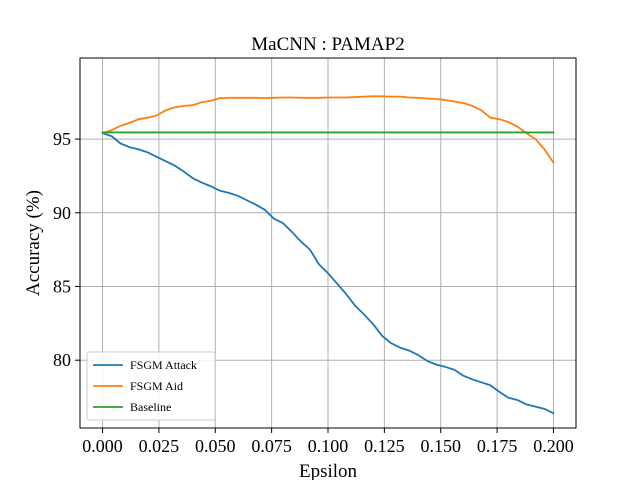 The height and width of the screenshot is (480, 640). Describe the element at coordinates (156, 386) in the screenshot. I see `legend-label-fsgm-aid: FSGM Aid` at that location.